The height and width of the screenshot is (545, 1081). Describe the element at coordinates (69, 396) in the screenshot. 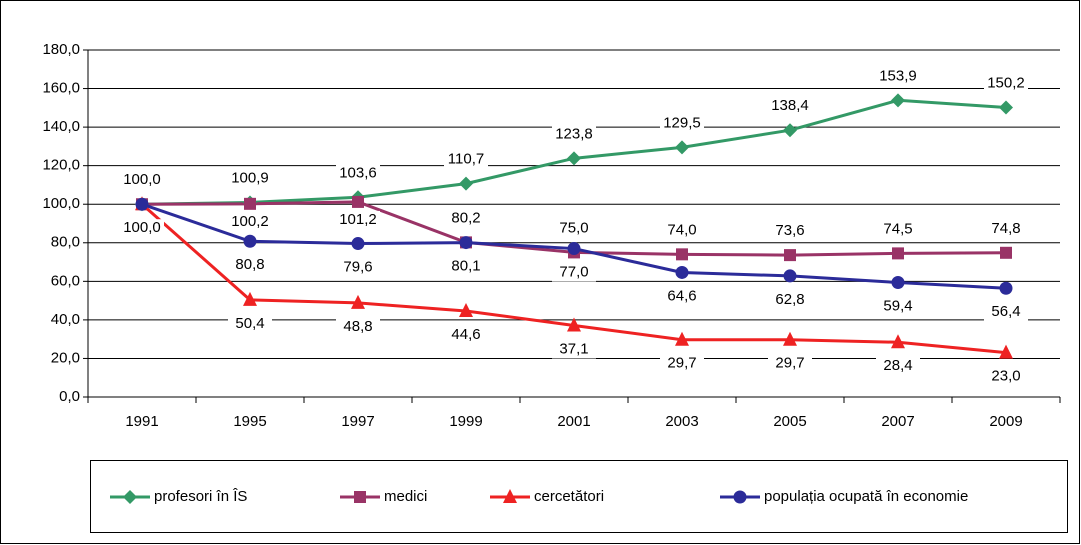

I see `y-tick-label: 0,0` at that location.